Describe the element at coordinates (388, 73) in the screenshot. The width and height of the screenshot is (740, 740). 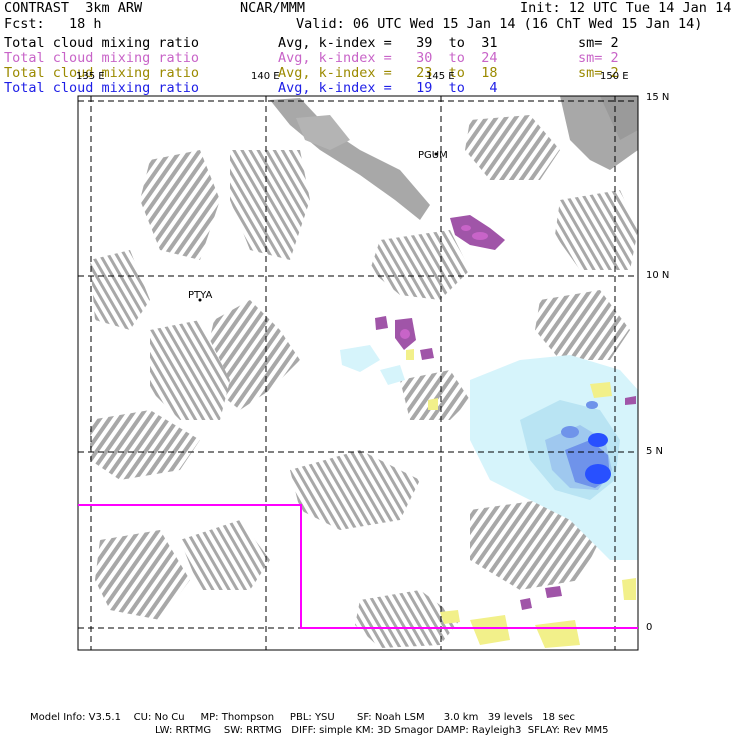
I see `field-range-3: Avg, k-index = 23 to 18` at that location.